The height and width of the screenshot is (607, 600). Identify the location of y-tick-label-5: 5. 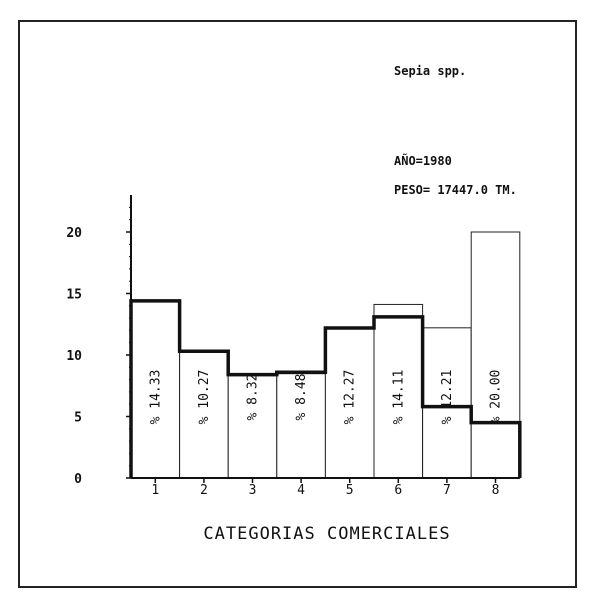
(78, 418).